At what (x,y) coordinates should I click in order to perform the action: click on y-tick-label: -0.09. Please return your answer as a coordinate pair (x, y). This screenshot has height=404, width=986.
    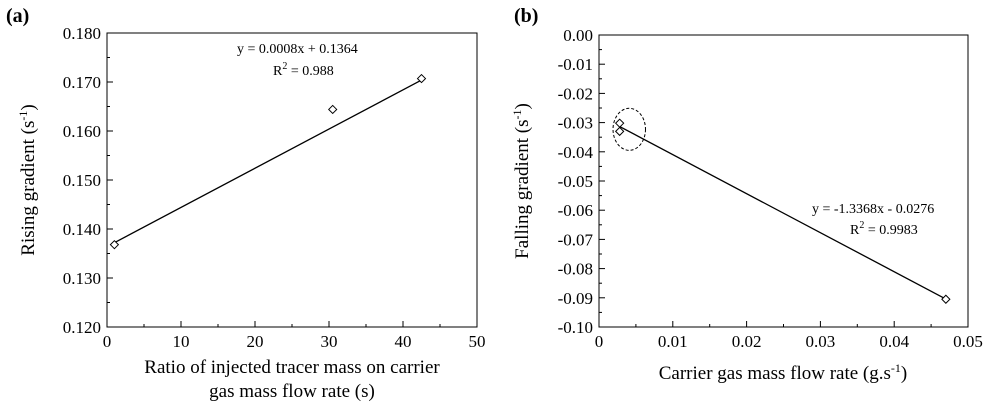
    Looking at the image, I should click on (575, 298).